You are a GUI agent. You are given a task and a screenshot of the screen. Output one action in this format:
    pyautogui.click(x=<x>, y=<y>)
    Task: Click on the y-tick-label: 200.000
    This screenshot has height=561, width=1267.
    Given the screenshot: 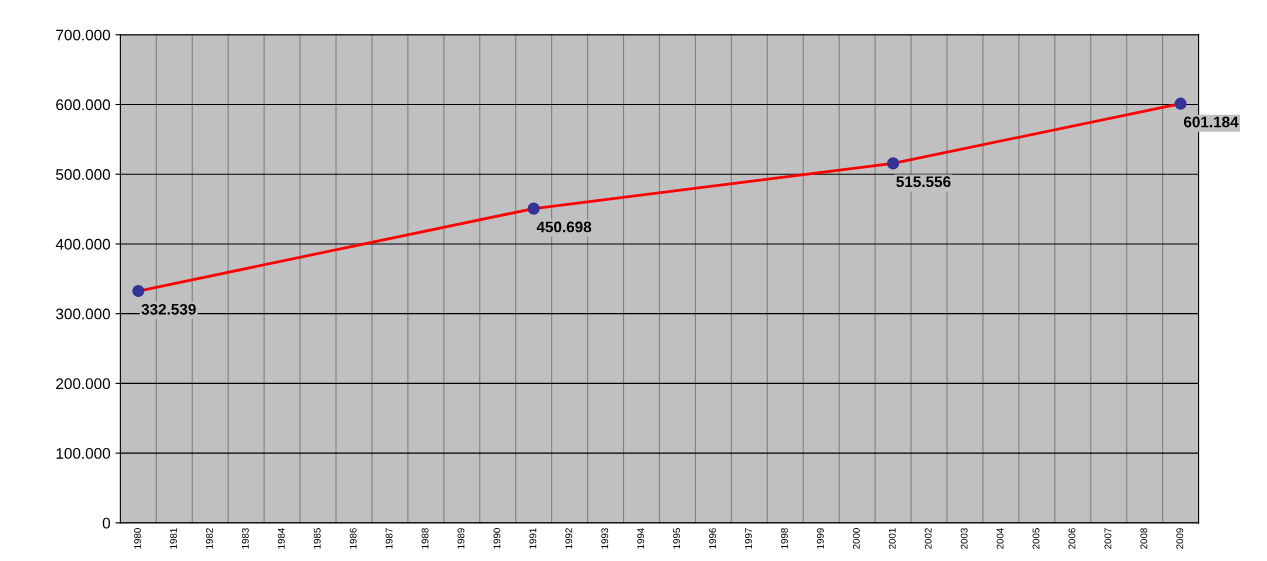 What is the action you would take?
    pyautogui.click(x=83, y=384)
    